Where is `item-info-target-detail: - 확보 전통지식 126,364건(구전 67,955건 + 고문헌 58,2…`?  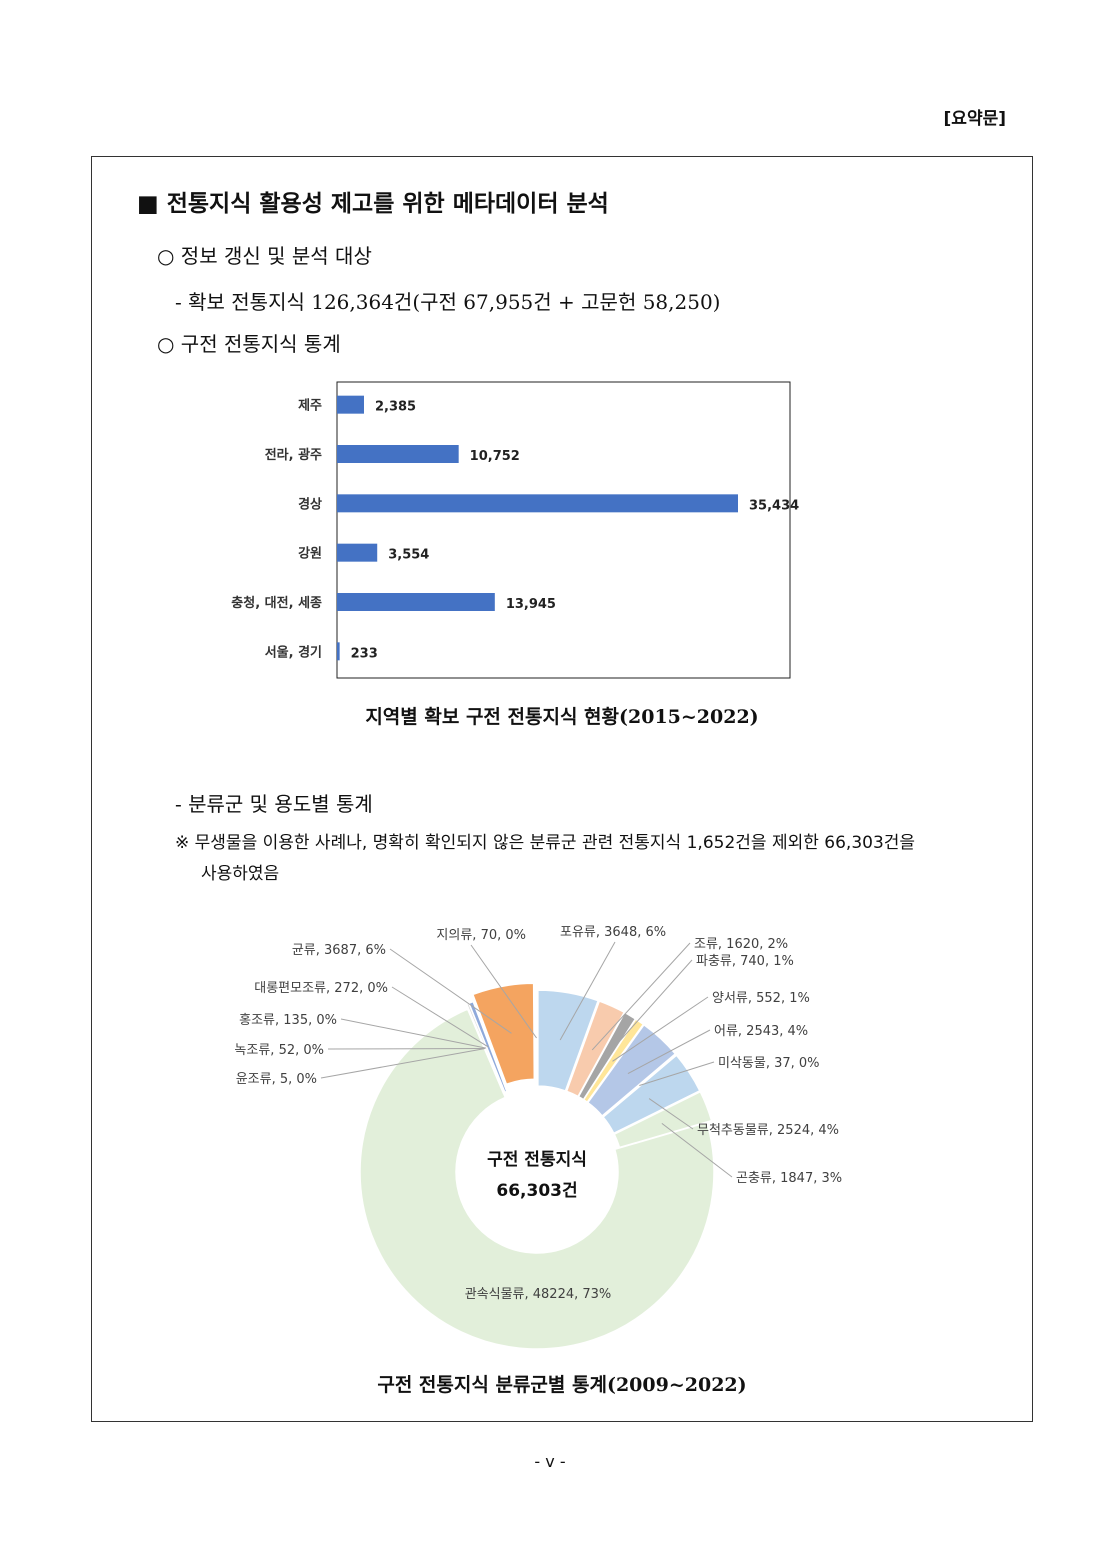
item-info-target-detail: - 확보 전통지식 126,364건(구전 67,955건 + 고문헌 58,2… is located at coordinates (448, 302).